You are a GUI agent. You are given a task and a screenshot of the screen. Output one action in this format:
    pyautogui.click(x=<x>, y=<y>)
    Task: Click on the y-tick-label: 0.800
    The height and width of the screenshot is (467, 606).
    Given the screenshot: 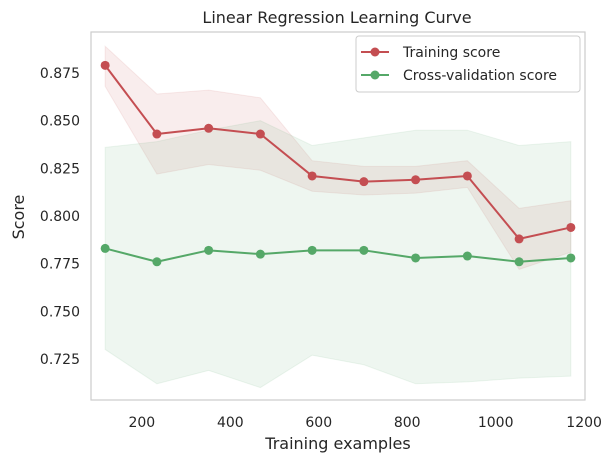 What is the action you would take?
    pyautogui.click(x=60, y=217)
    